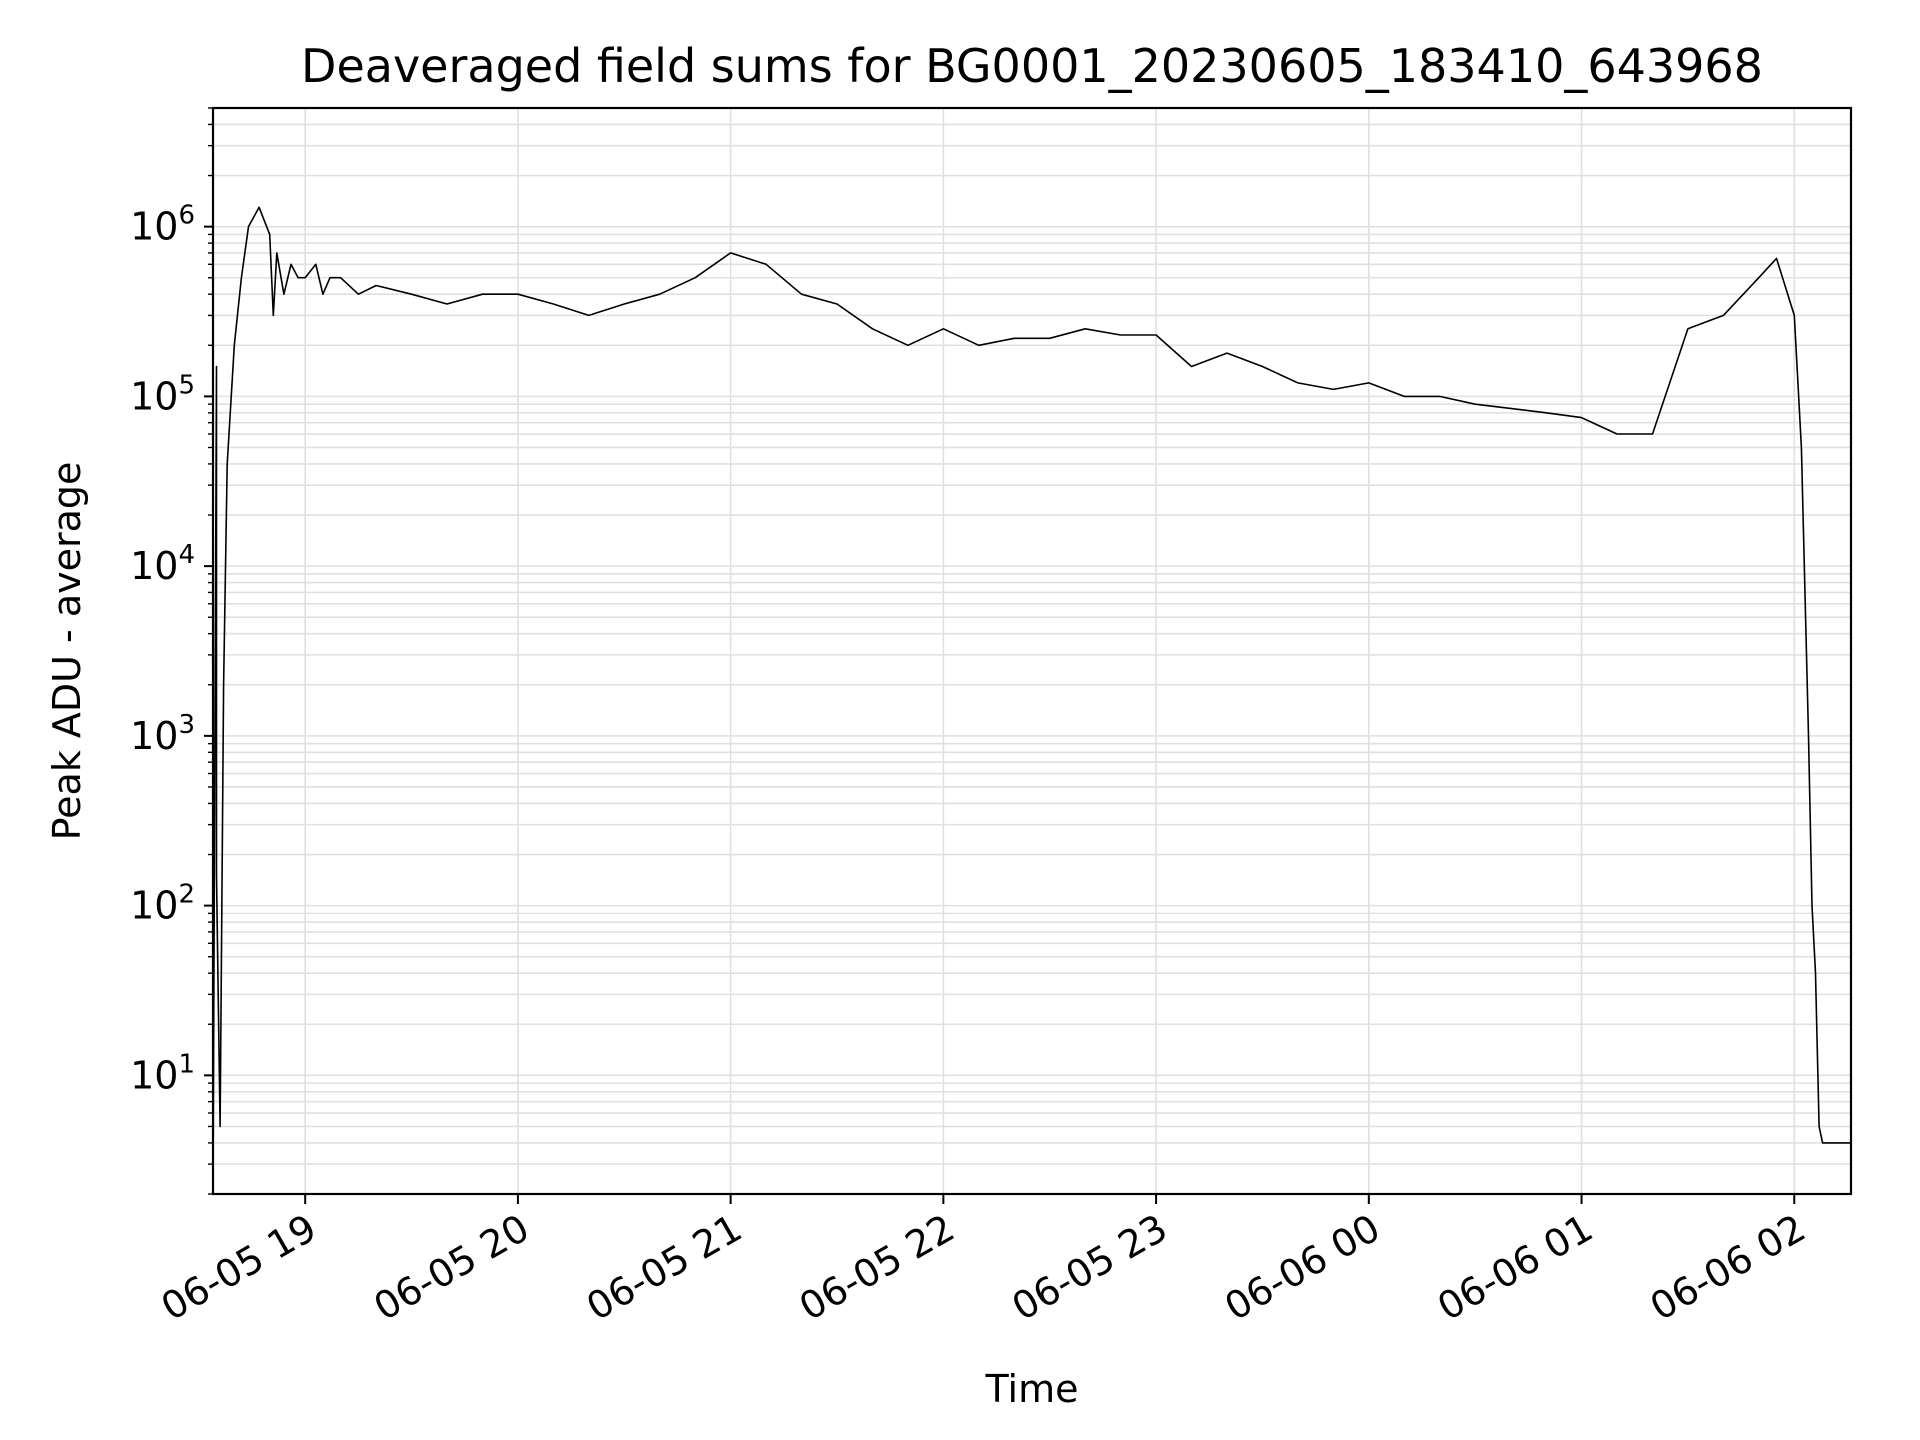  I want to click on y-tick-label: 10², so click(162, 904).